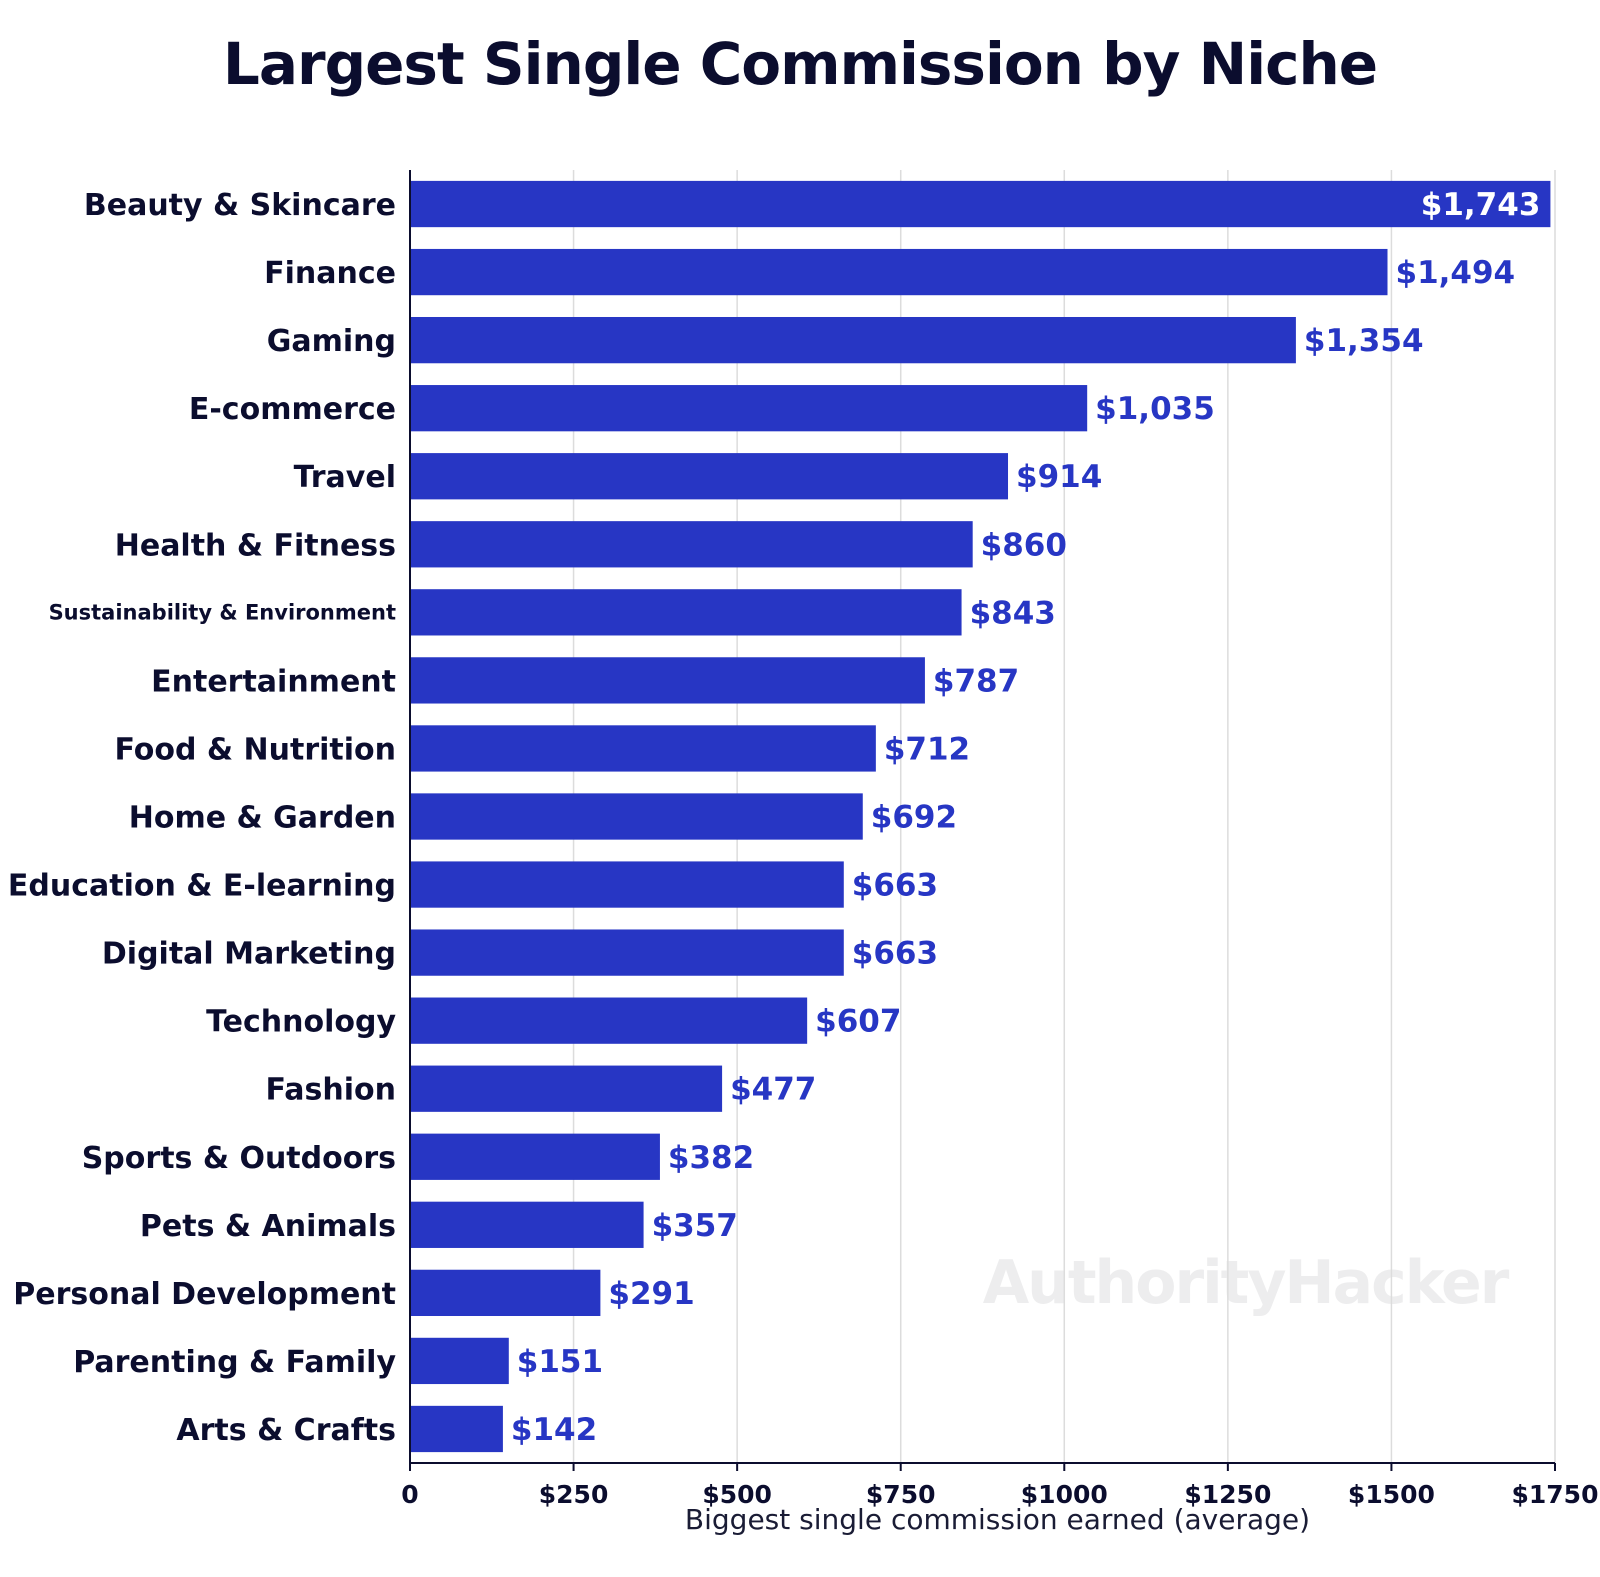  I want to click on category-label: Food & Nutrition, so click(256, 749).